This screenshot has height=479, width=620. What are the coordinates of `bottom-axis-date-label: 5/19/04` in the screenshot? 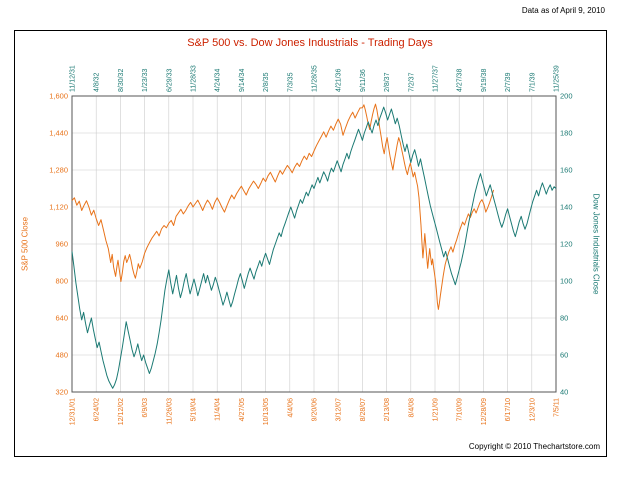 It's located at (194, 409).